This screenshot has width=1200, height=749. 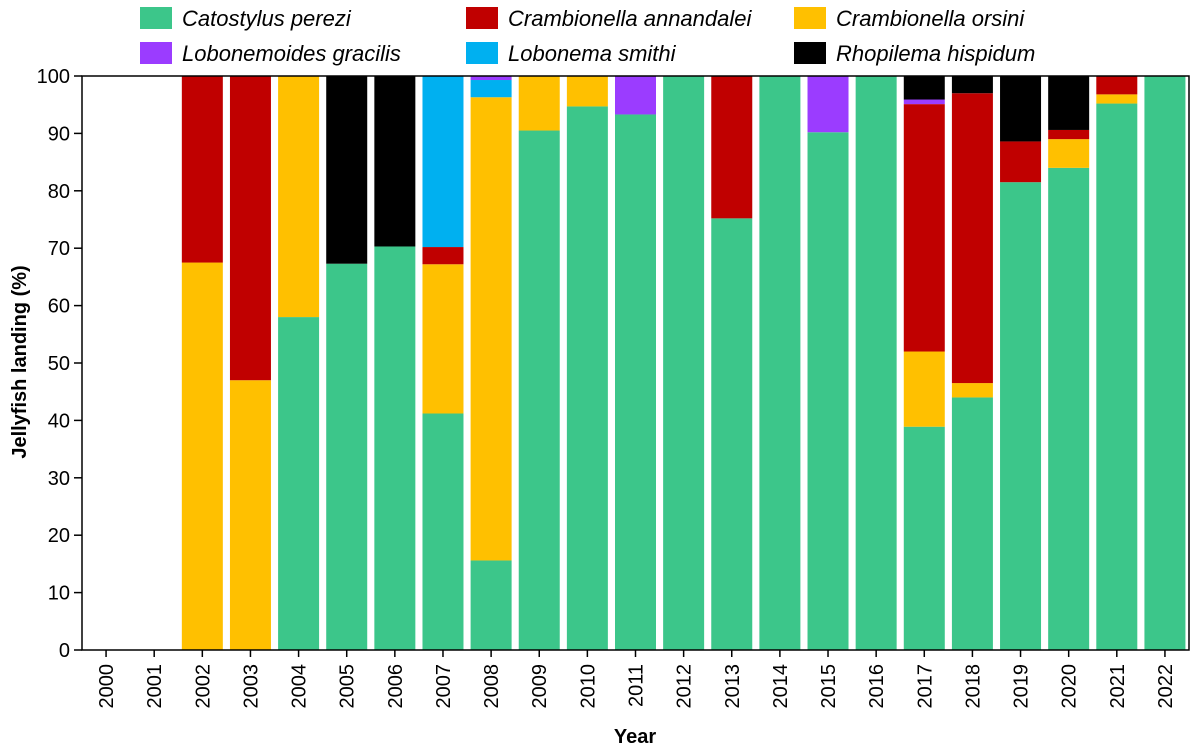 I want to click on y-tick-label-10: 10, so click(x=59, y=594).